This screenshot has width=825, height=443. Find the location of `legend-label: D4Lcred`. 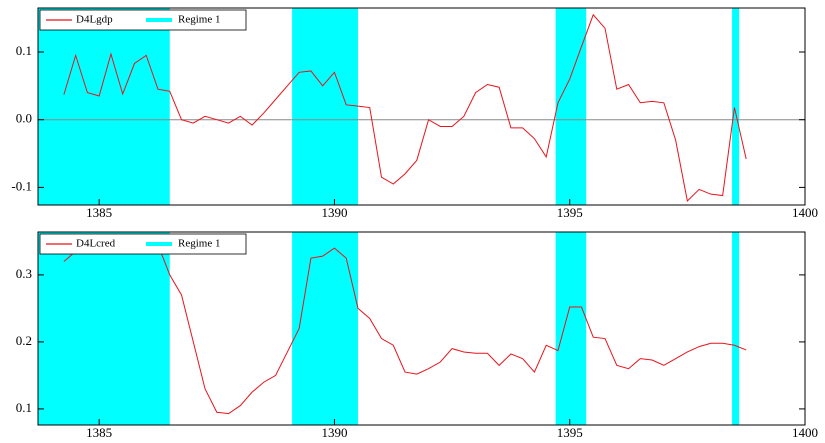

legend-label: D4Lcred is located at coordinates (96, 244).